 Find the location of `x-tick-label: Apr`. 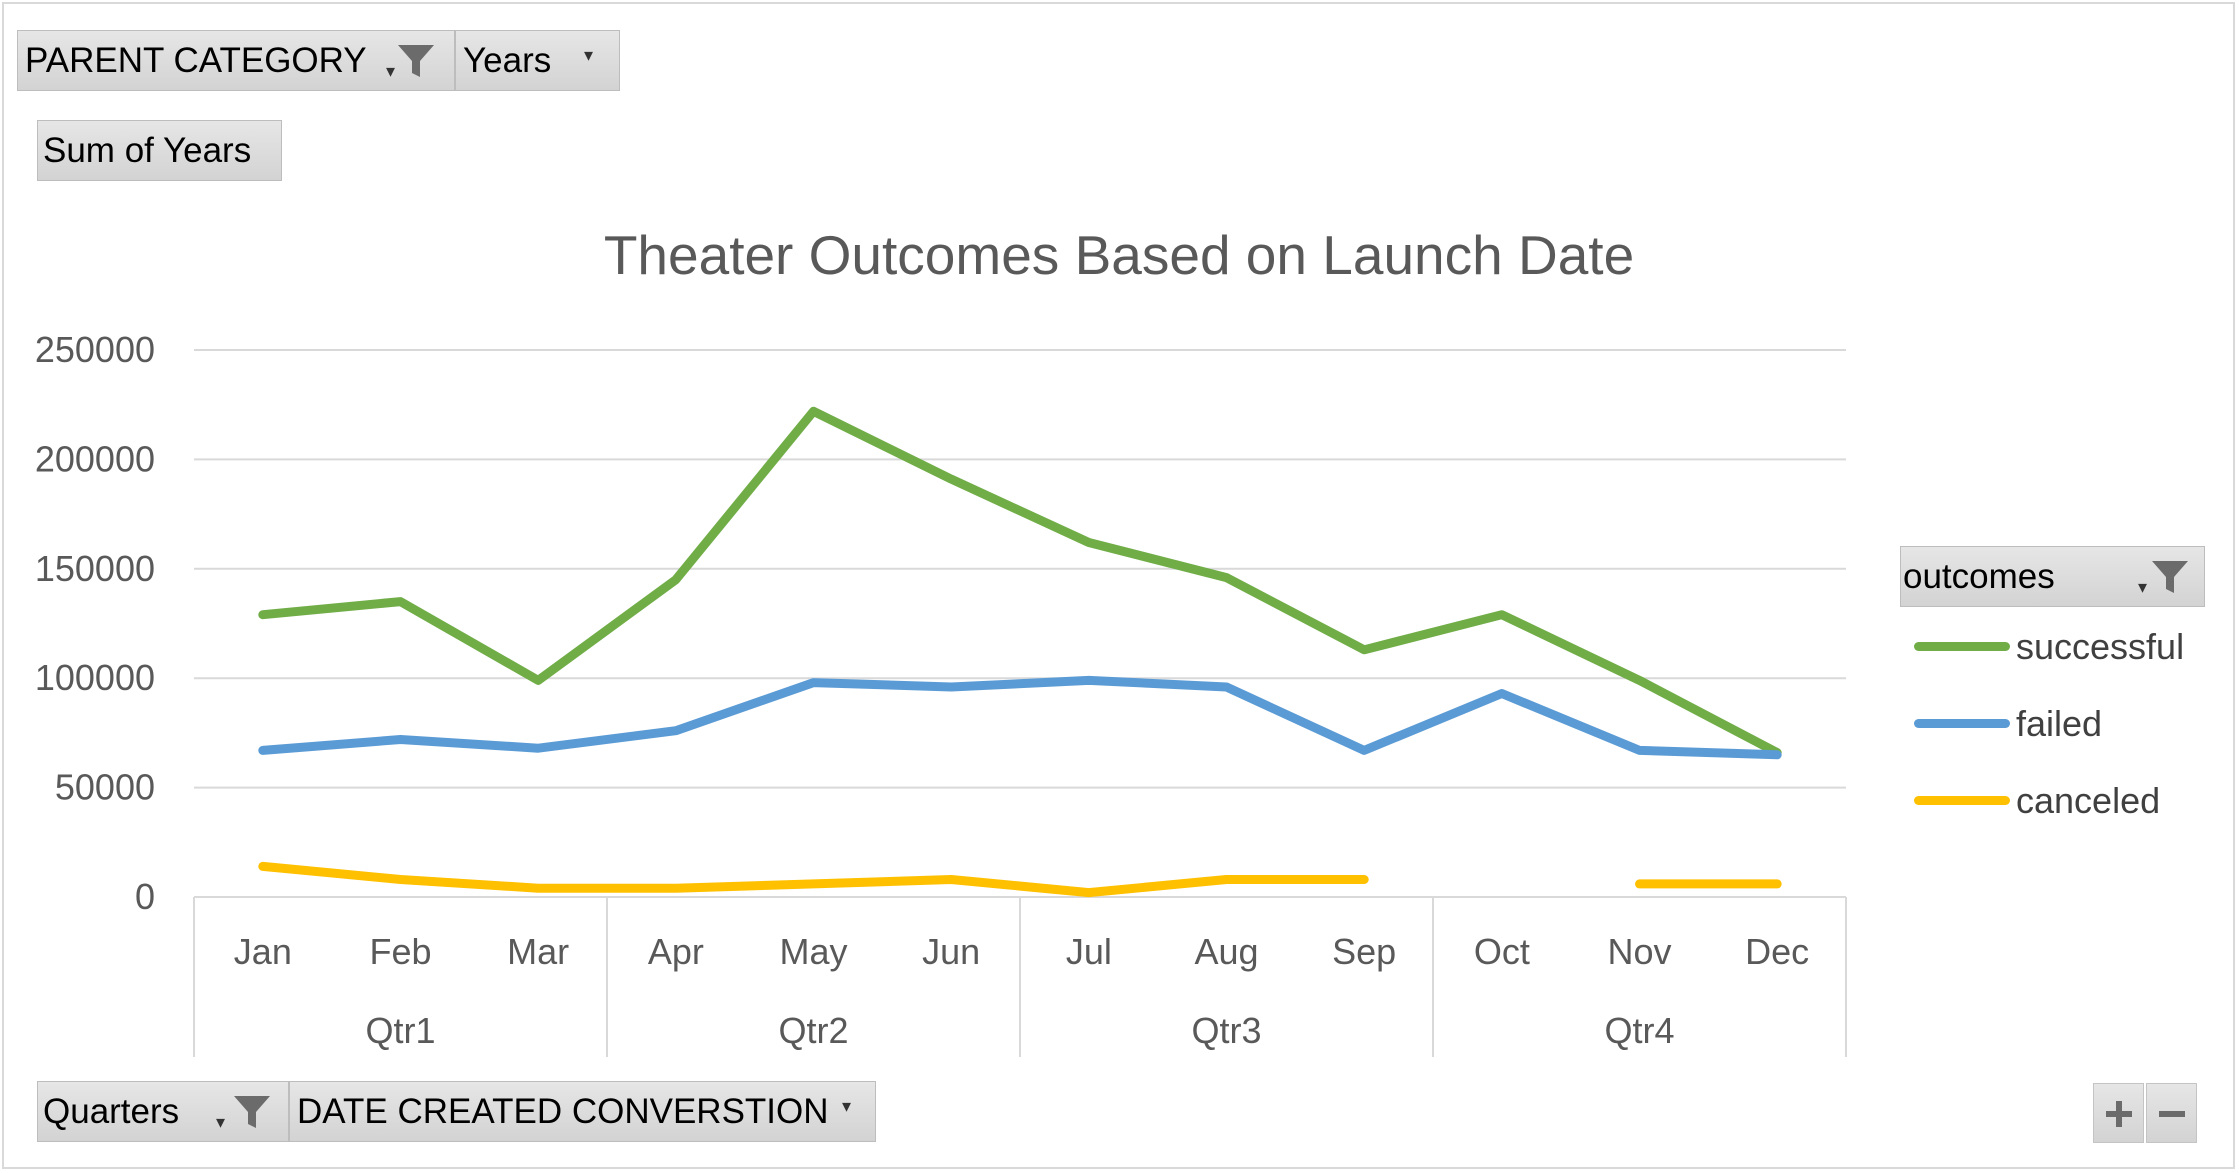

x-tick-label: Apr is located at coordinates (676, 951).